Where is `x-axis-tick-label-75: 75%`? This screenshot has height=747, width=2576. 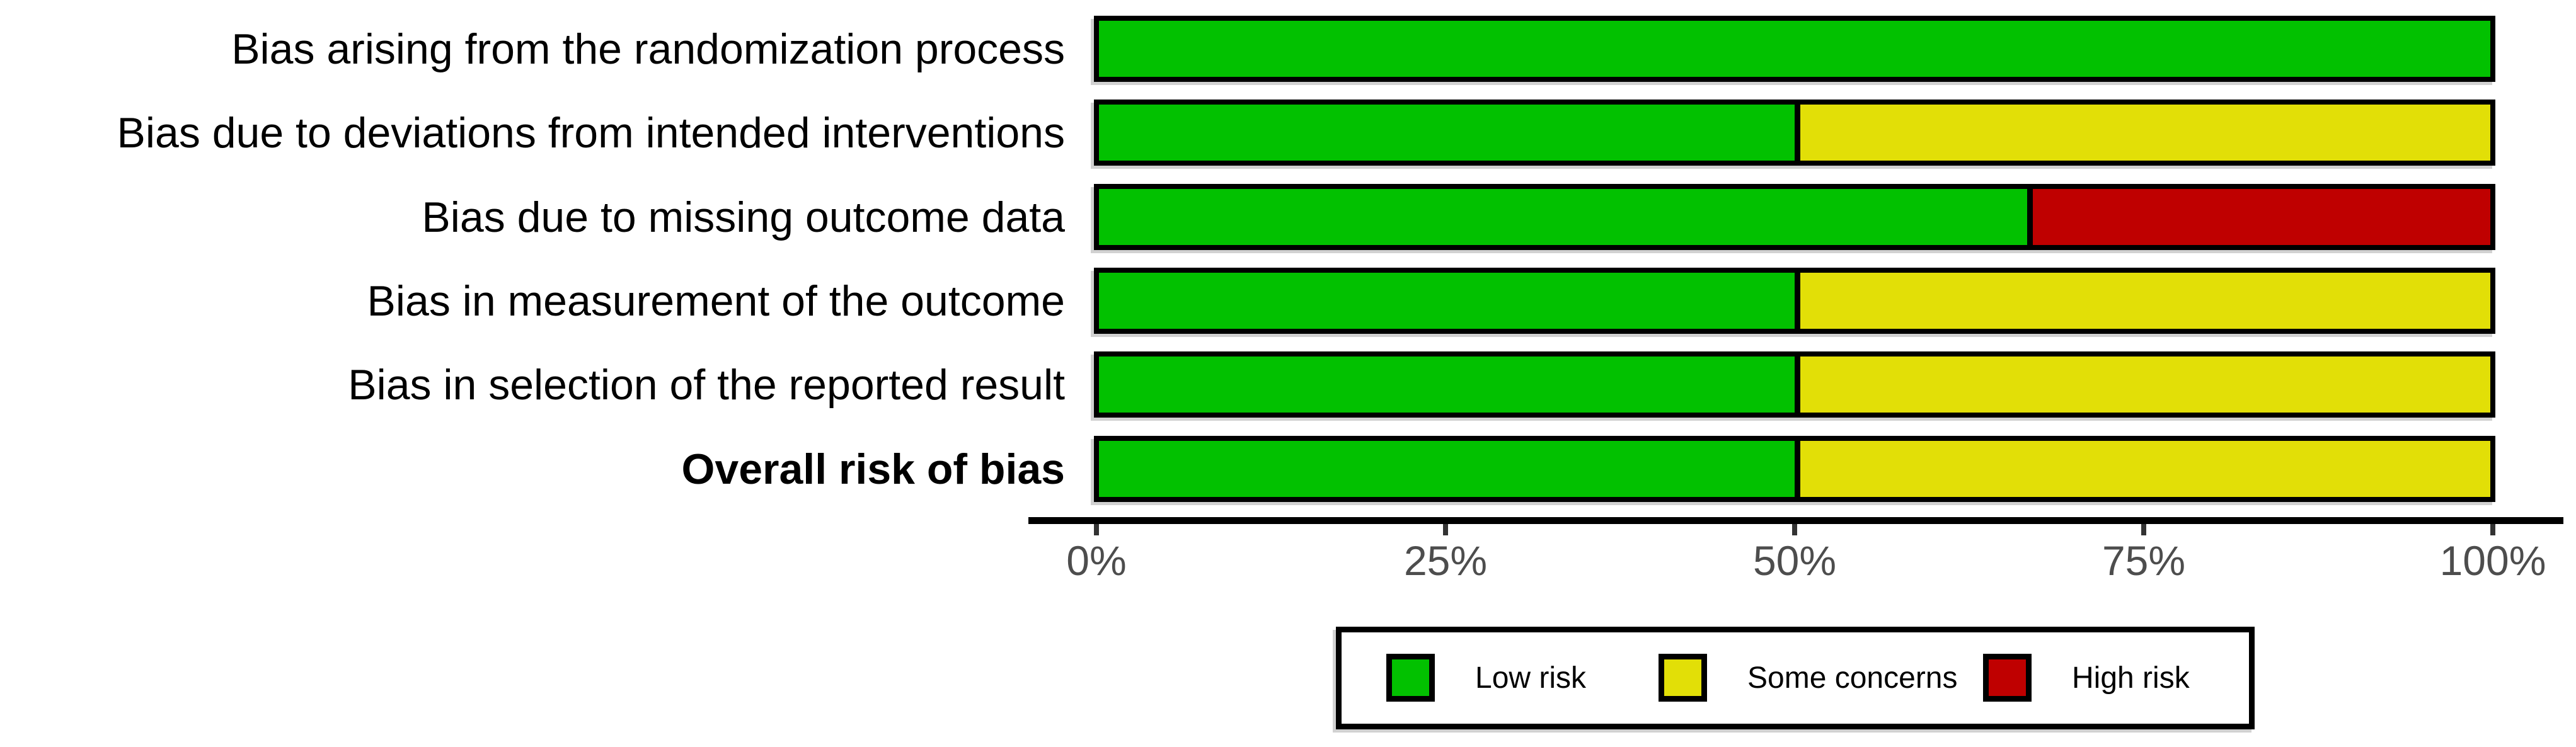 x-axis-tick-label-75: 75% is located at coordinates (2144, 561).